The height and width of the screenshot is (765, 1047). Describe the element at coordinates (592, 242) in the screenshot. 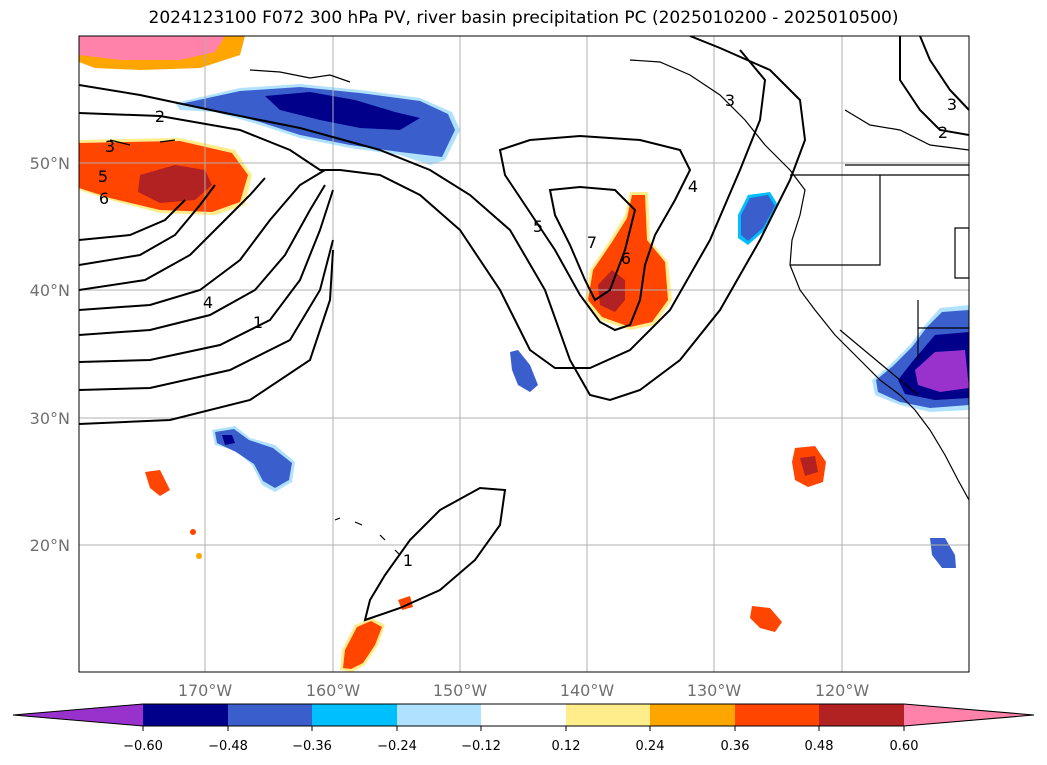

I see `contour-label: 7` at that location.